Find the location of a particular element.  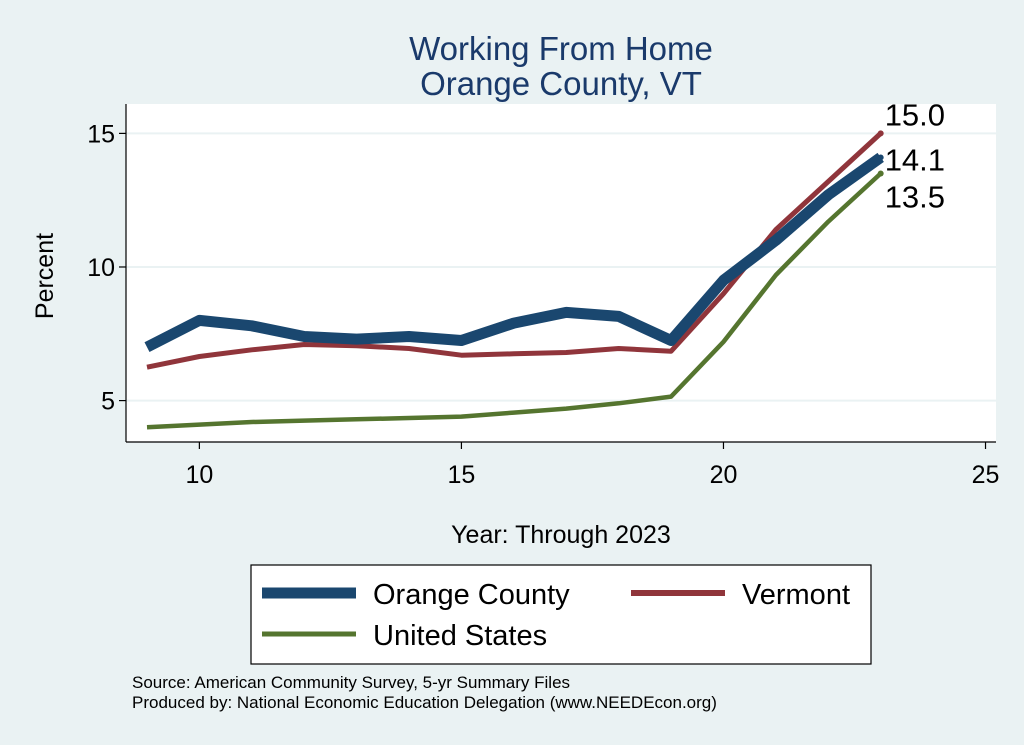

end-marker-vermont is located at coordinates (880, 133).